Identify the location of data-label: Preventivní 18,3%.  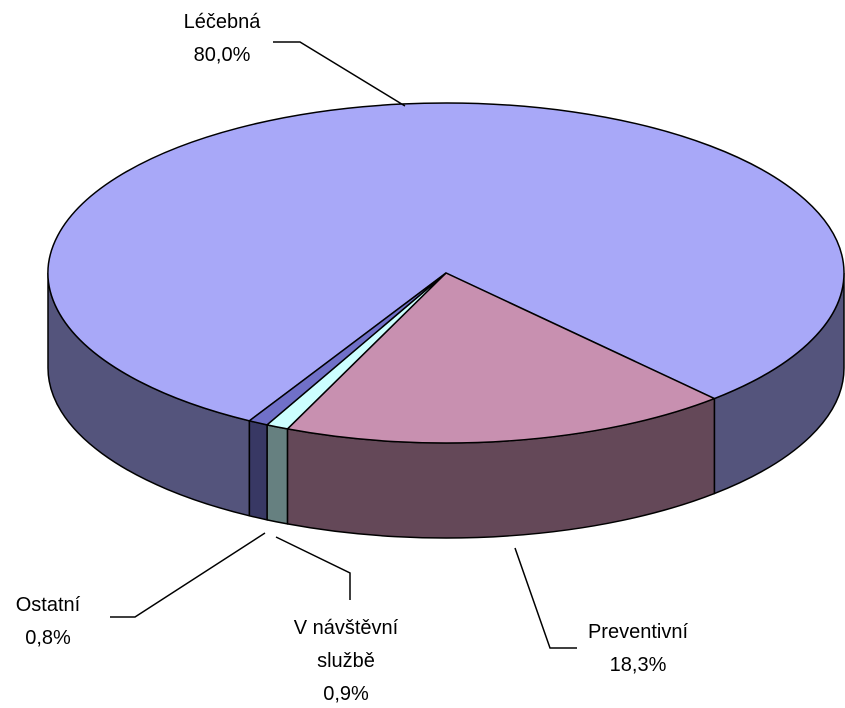
(638, 649).